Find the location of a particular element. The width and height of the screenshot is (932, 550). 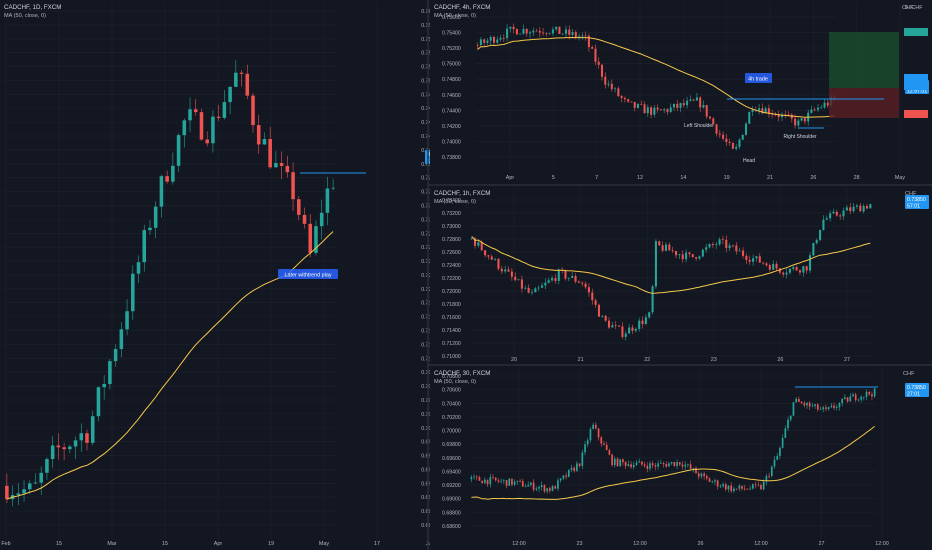

price-tag-box is located at coordinates (917, 390).